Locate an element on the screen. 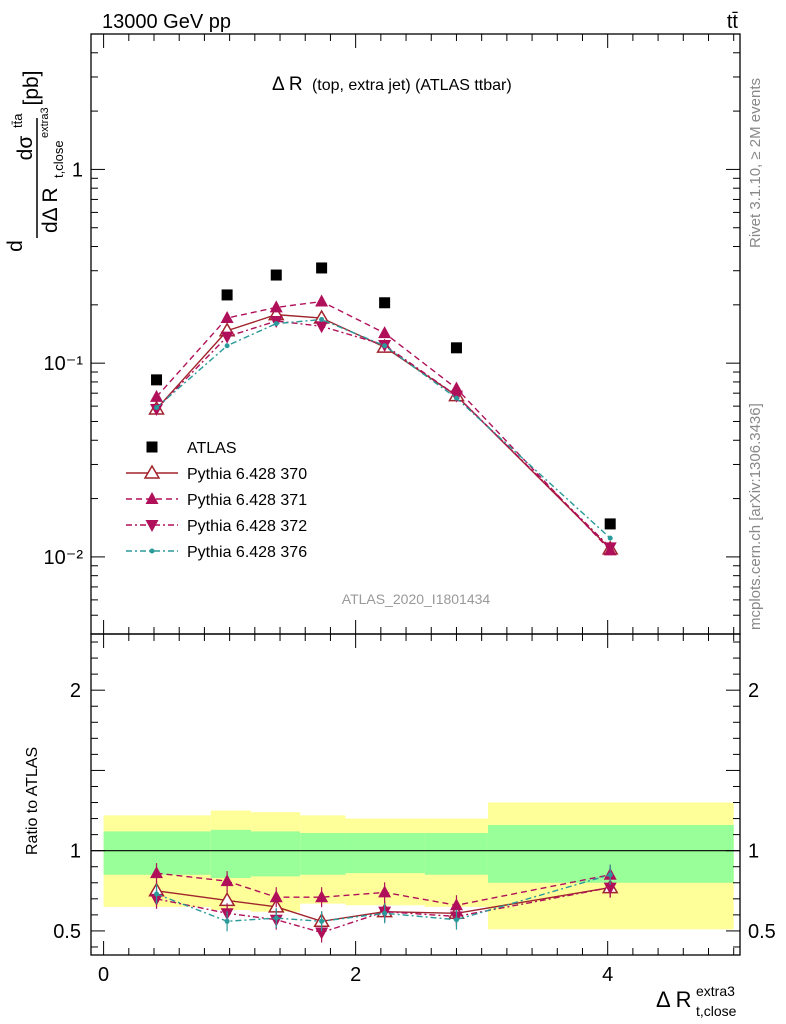  x-label-sub: t,close is located at coordinates (716, 1011).